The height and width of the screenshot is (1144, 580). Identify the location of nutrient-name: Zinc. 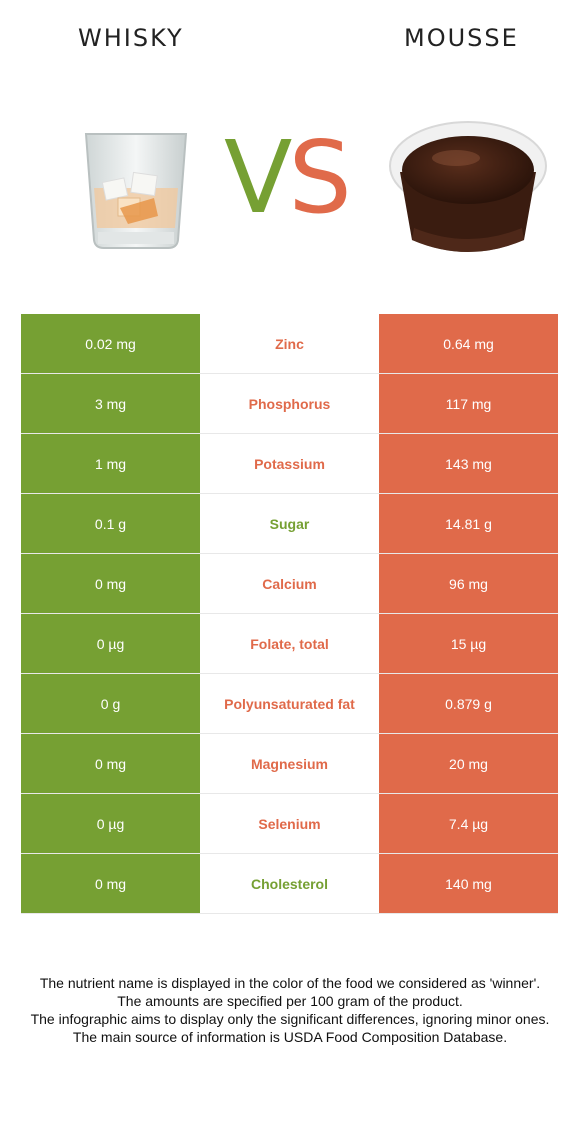
(289, 343).